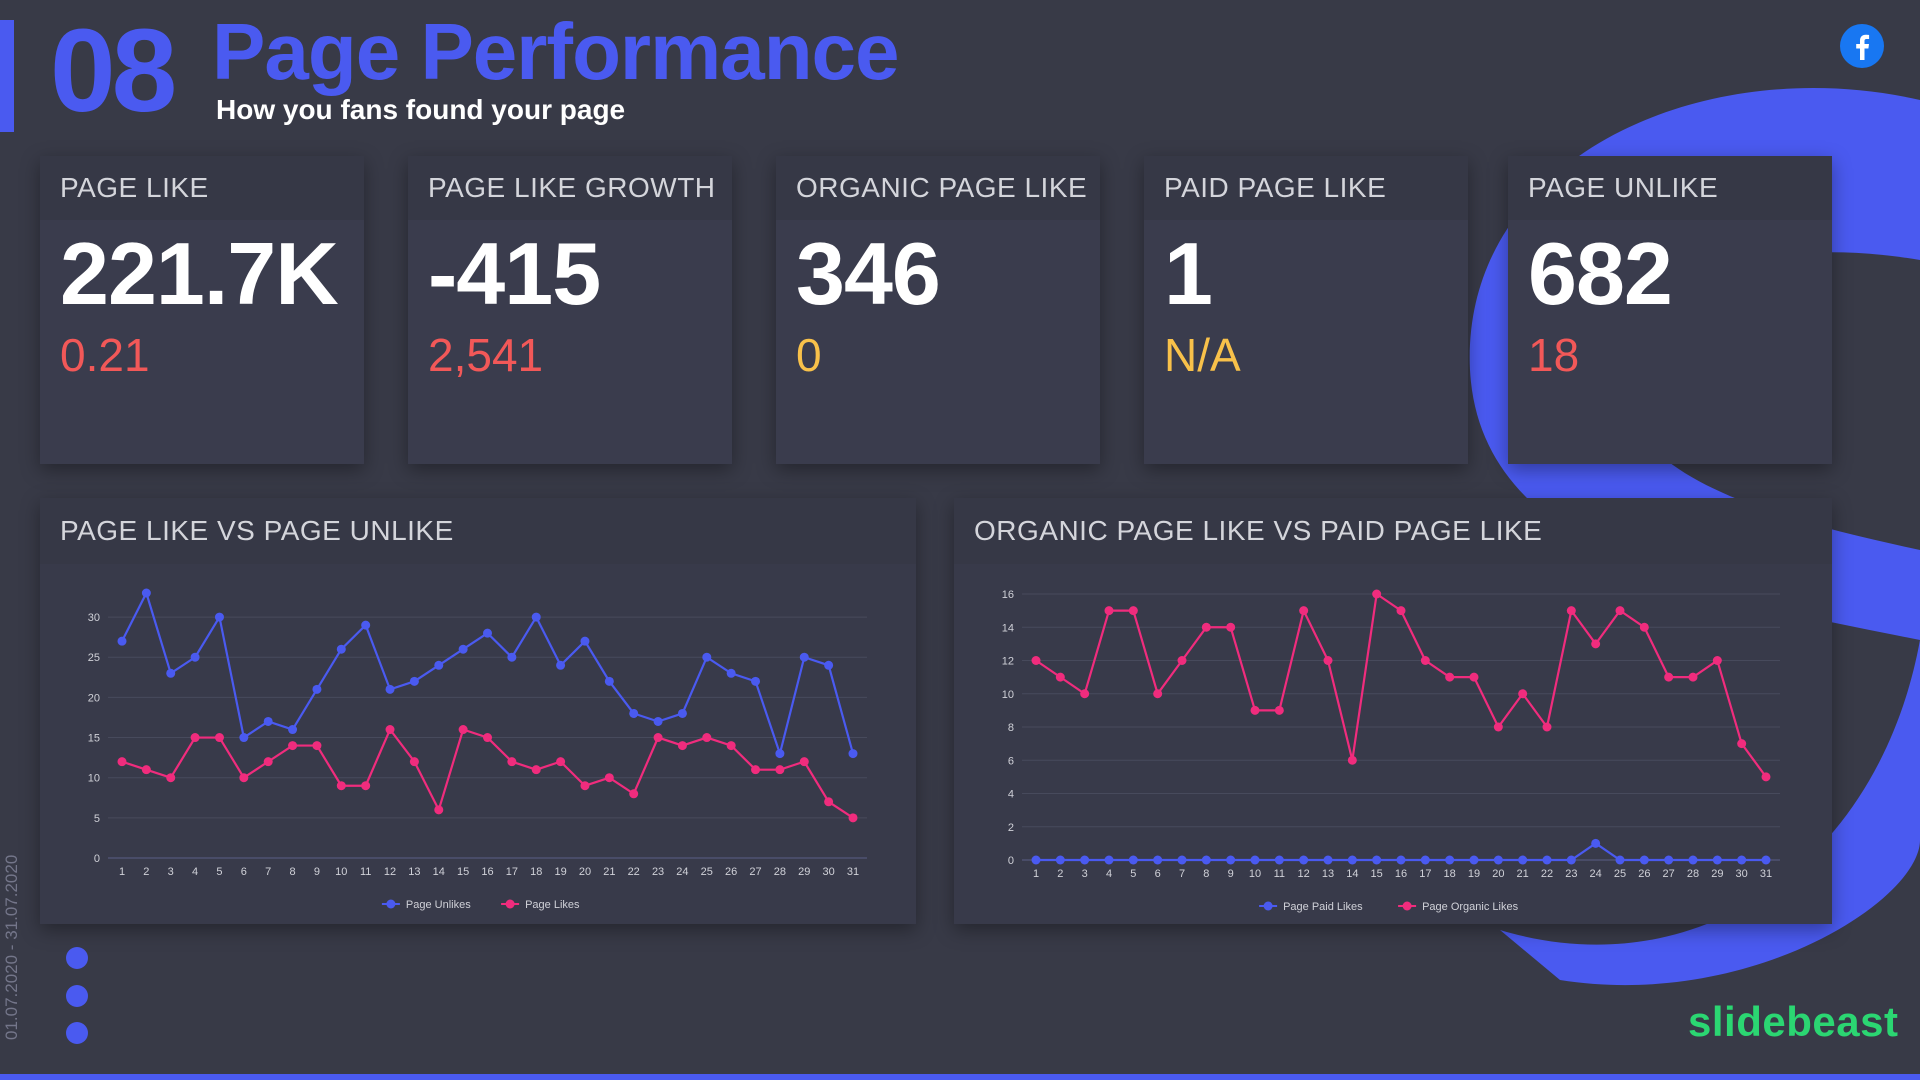 The height and width of the screenshot is (1080, 1920). I want to click on x-tick-label: 7, so click(268, 872).